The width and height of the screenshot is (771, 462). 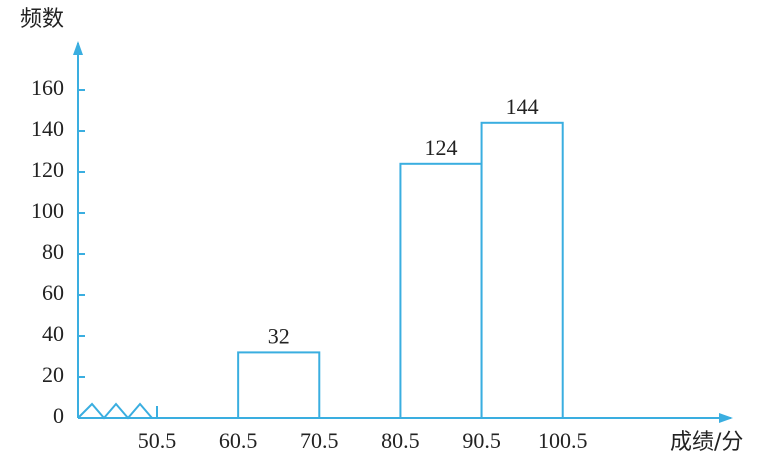 I want to click on x-axis-arrow, so click(x=726, y=418).